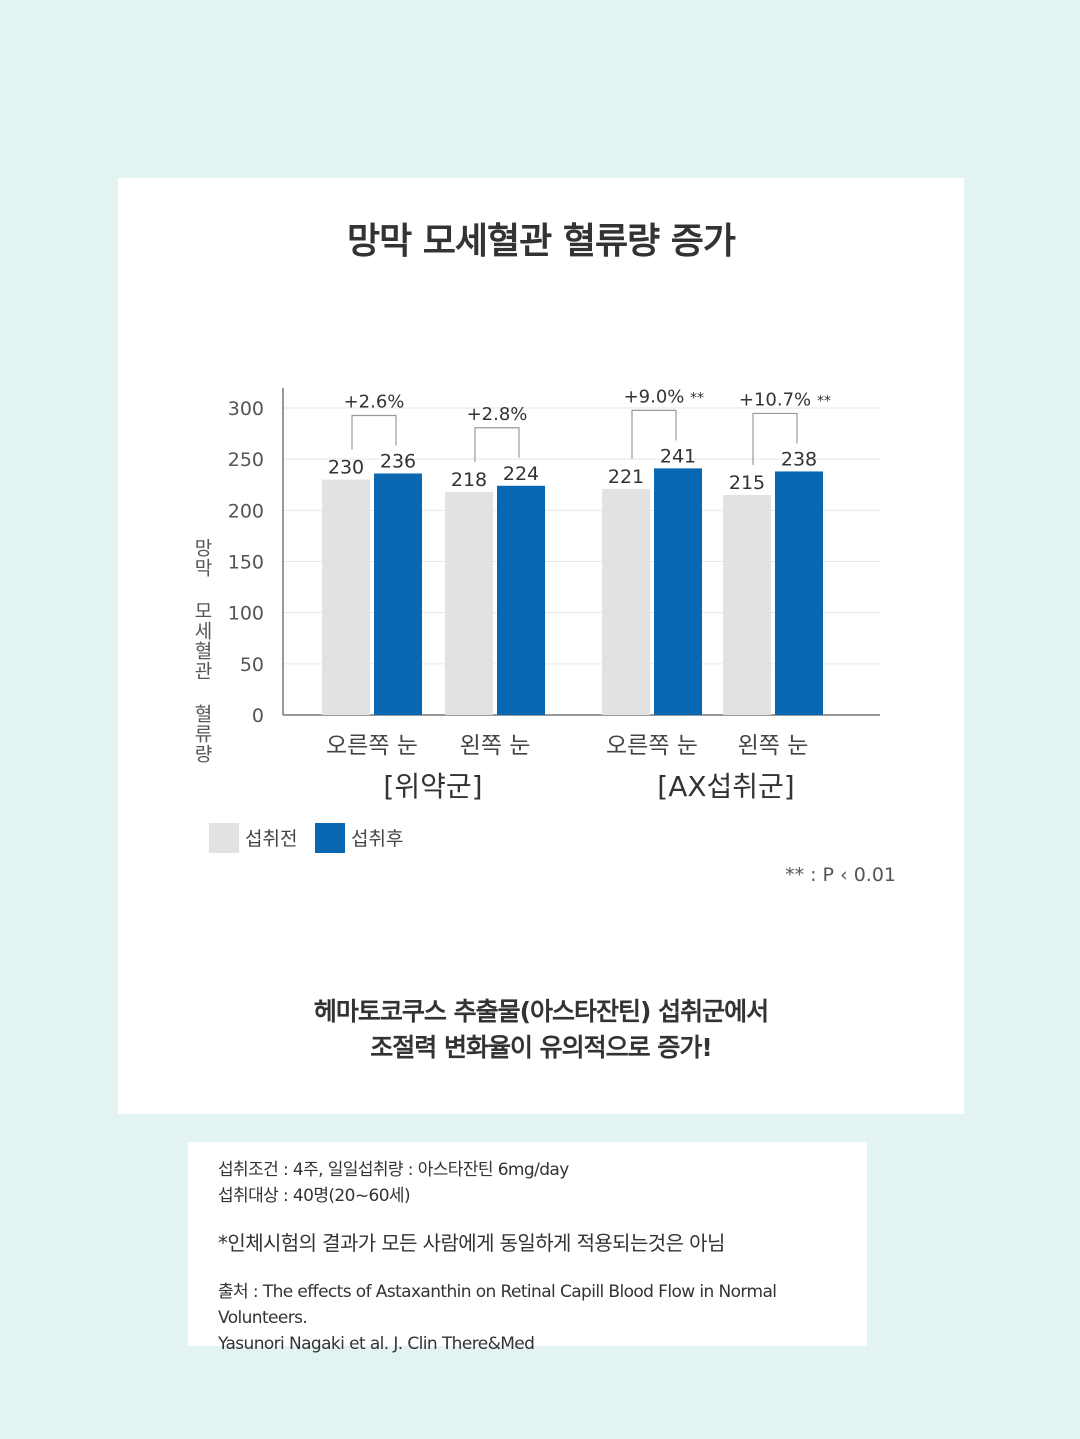 Image resolution: width=1080 pixels, height=1439 pixels. What do you see at coordinates (246, 614) in the screenshot?
I see `y-tick-label: 100` at bounding box center [246, 614].